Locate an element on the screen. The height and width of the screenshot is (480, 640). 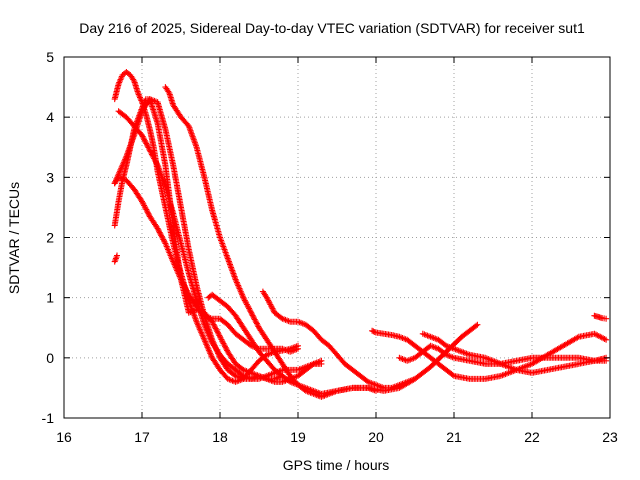
series-track-g is located at coordinates (292, 344).